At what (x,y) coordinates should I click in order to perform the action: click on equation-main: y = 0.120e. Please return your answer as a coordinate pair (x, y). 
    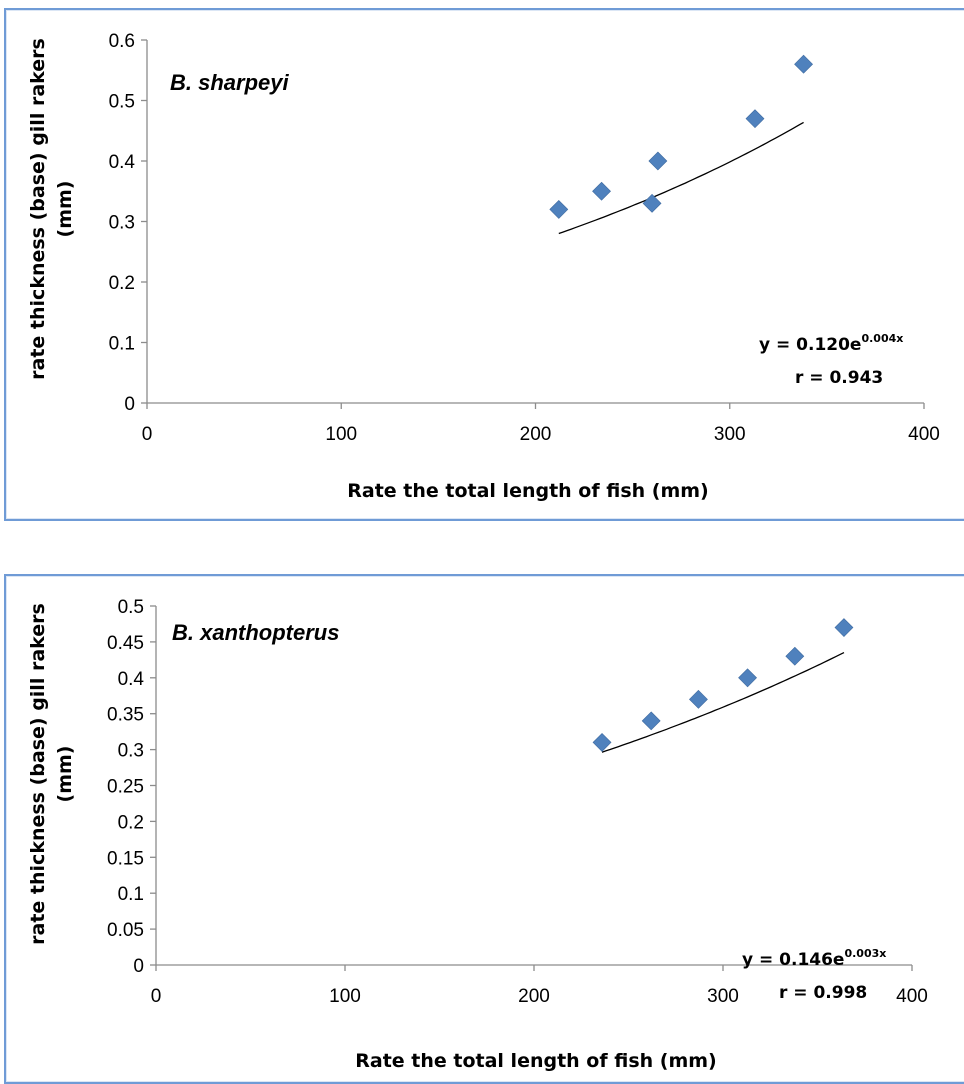
    Looking at the image, I should click on (810, 345).